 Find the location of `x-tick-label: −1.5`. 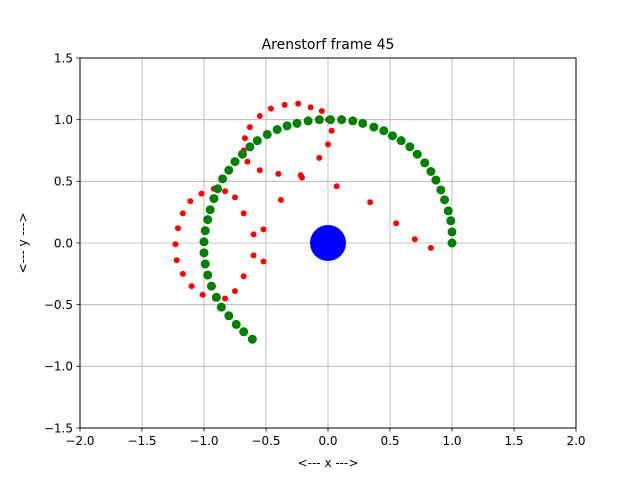

x-tick-label: −1.5 is located at coordinates (141, 441).